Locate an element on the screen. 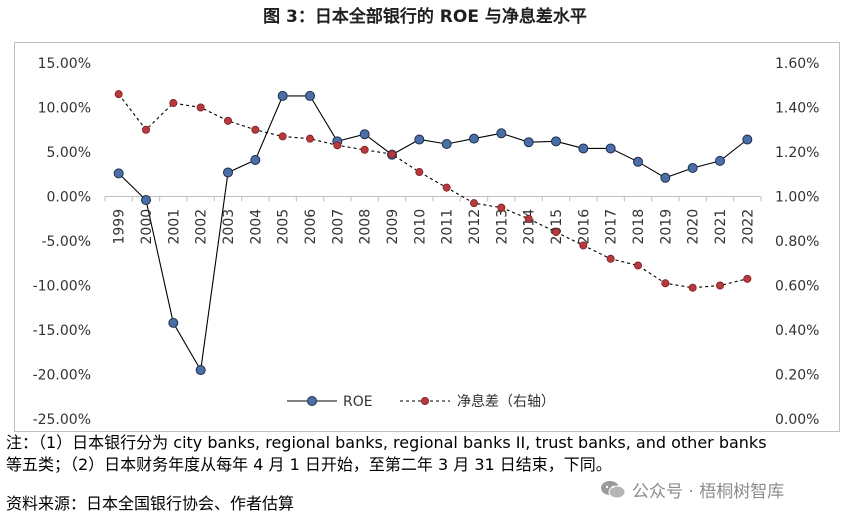  x-tick-label: 2017 is located at coordinates (612, 227).